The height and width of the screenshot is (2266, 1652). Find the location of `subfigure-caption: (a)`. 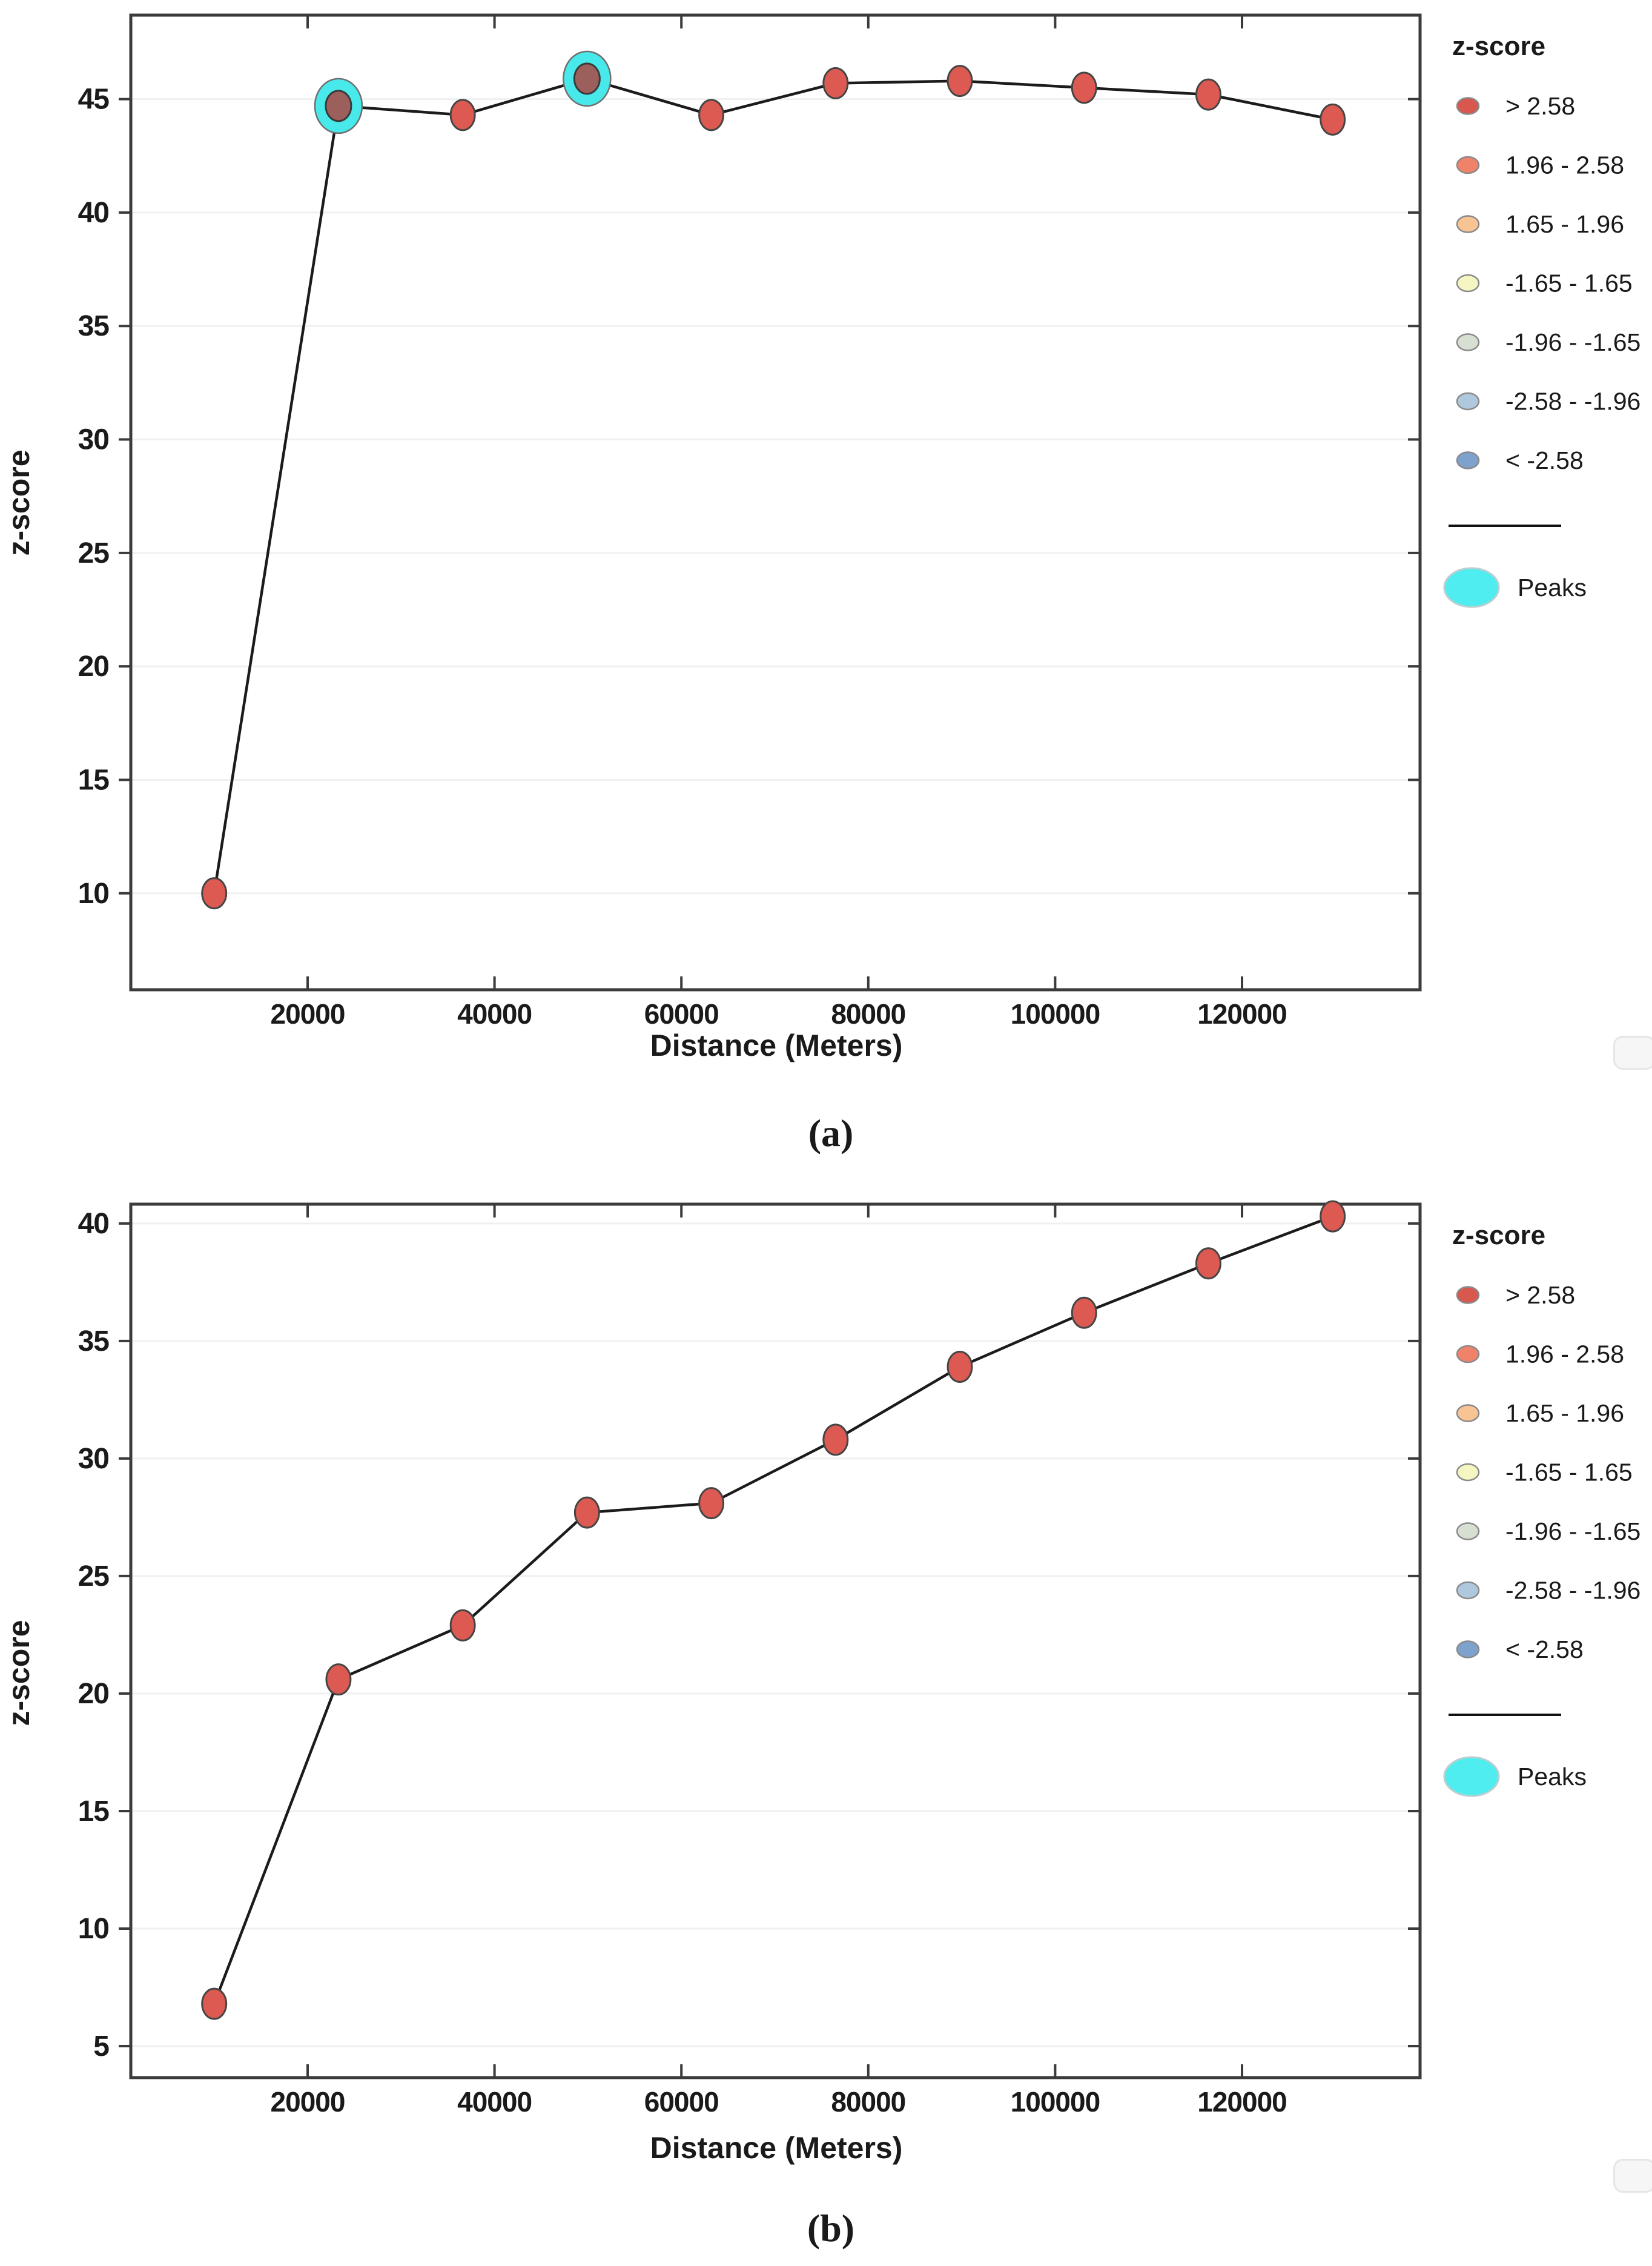

subfigure-caption: (a) is located at coordinates (831, 1133).